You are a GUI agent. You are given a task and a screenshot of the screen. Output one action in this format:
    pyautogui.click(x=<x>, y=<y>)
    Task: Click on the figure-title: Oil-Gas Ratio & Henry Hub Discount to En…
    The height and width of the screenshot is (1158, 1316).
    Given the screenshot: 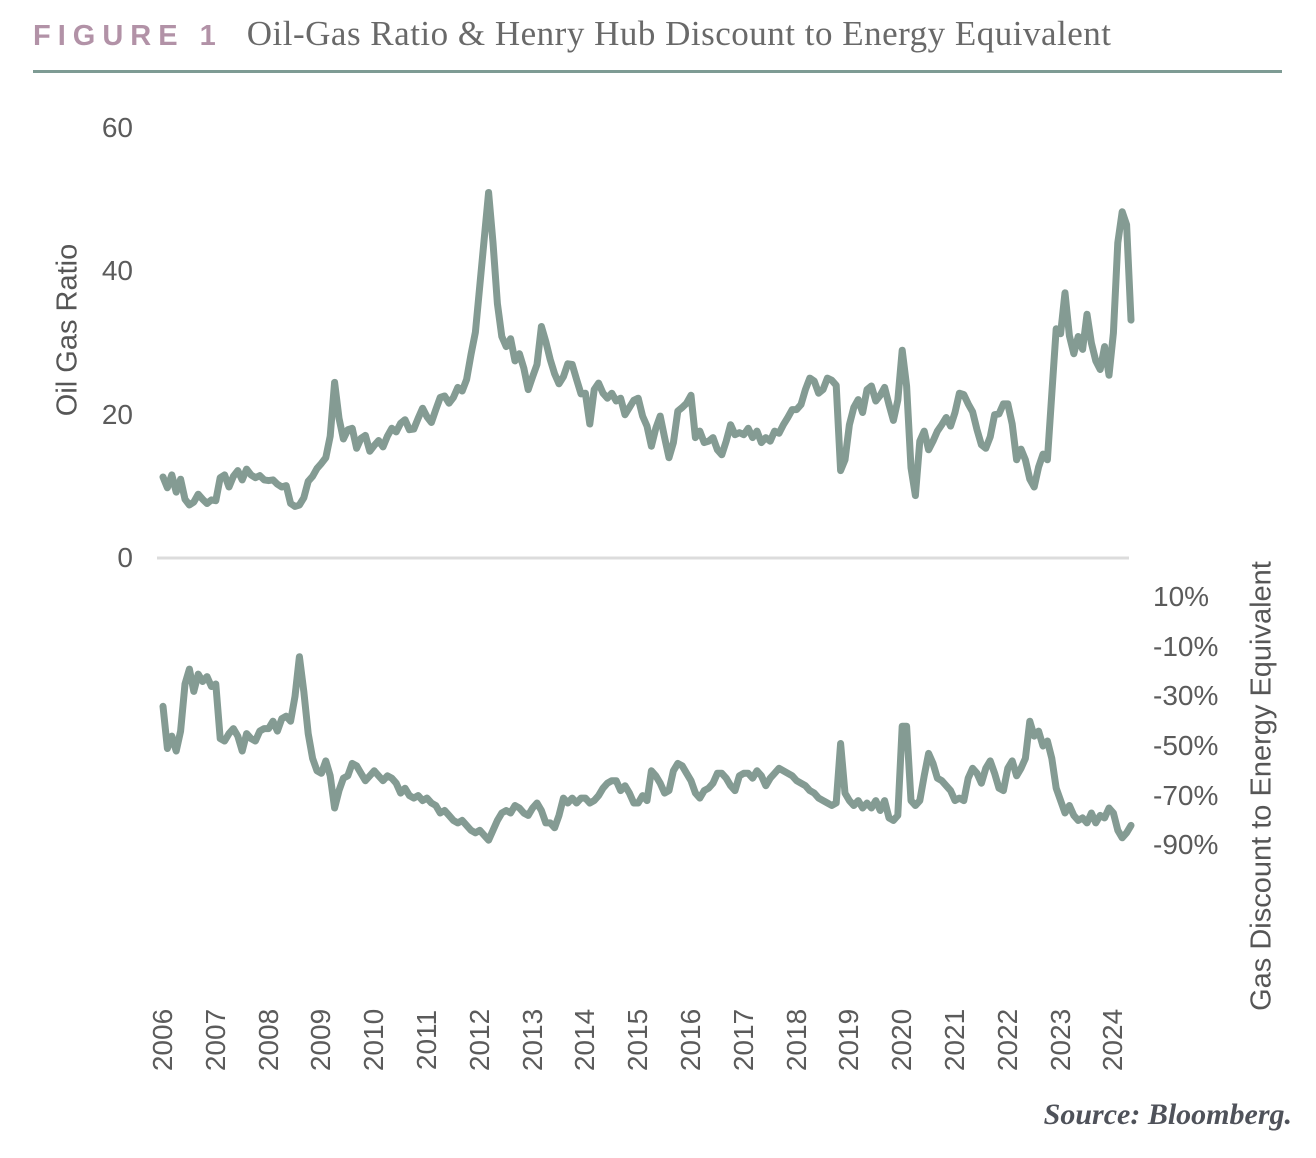 What is the action you would take?
    pyautogui.click(x=679, y=33)
    